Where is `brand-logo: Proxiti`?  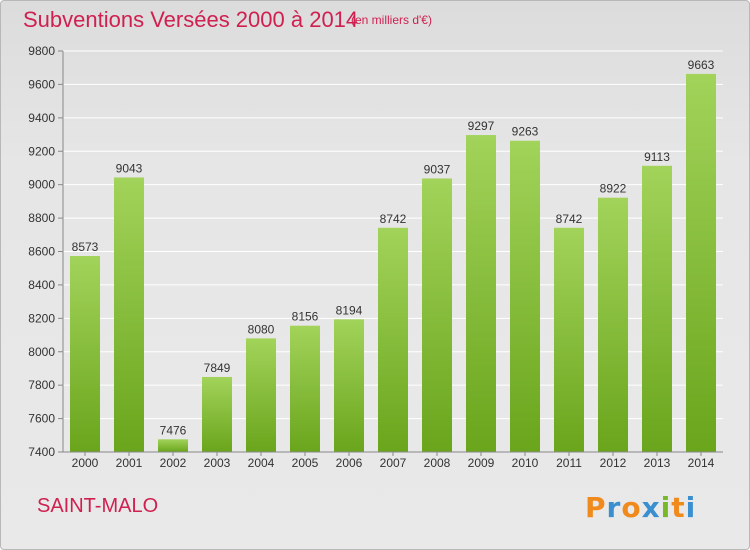
brand-logo: Proxiti is located at coordinates (640, 507).